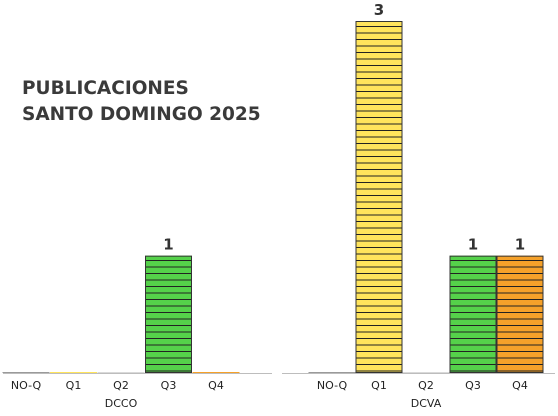  Describe the element at coordinates (520, 385) in the screenshot. I see `tick-label-dcva-q4: Q4` at that location.